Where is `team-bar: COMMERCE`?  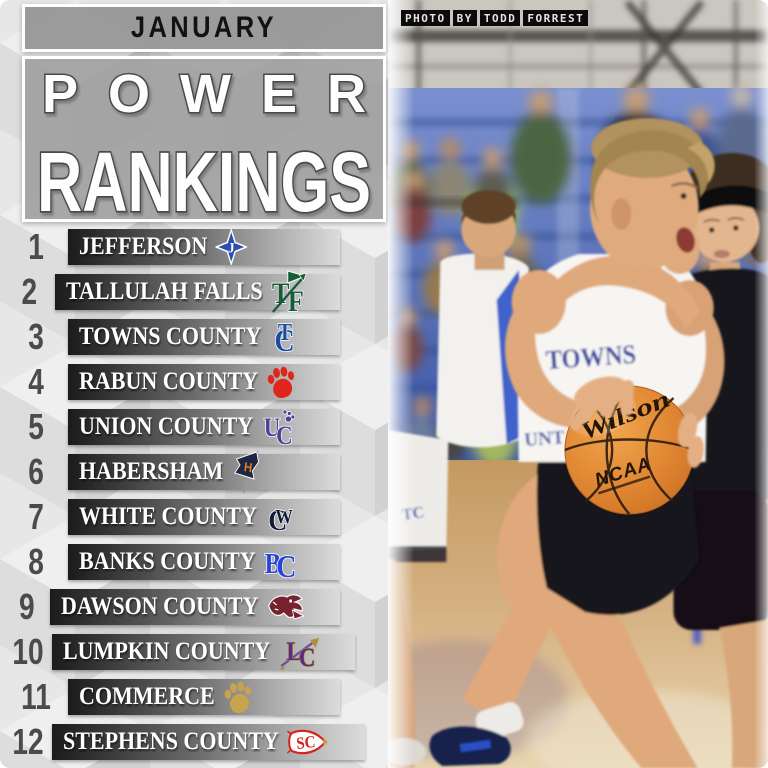
team-bar: COMMERCE is located at coordinates (204, 697).